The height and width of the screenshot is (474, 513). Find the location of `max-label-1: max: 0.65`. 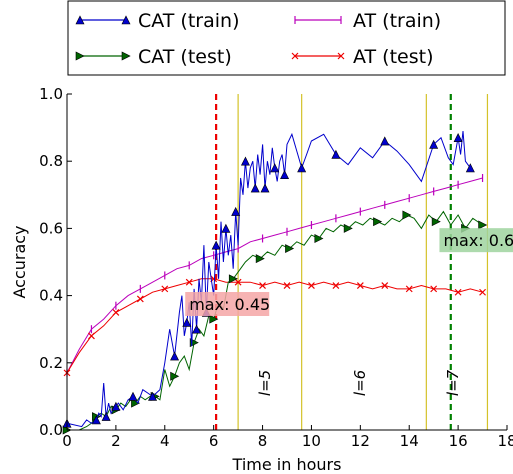

max-label-1: max: 0.65 is located at coordinates (478, 240).